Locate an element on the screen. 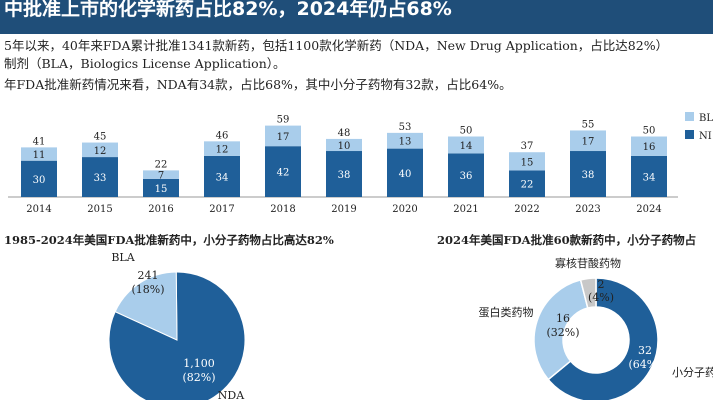 The image size is (713, 400). bar-total-label: 48 is located at coordinates (344, 133).